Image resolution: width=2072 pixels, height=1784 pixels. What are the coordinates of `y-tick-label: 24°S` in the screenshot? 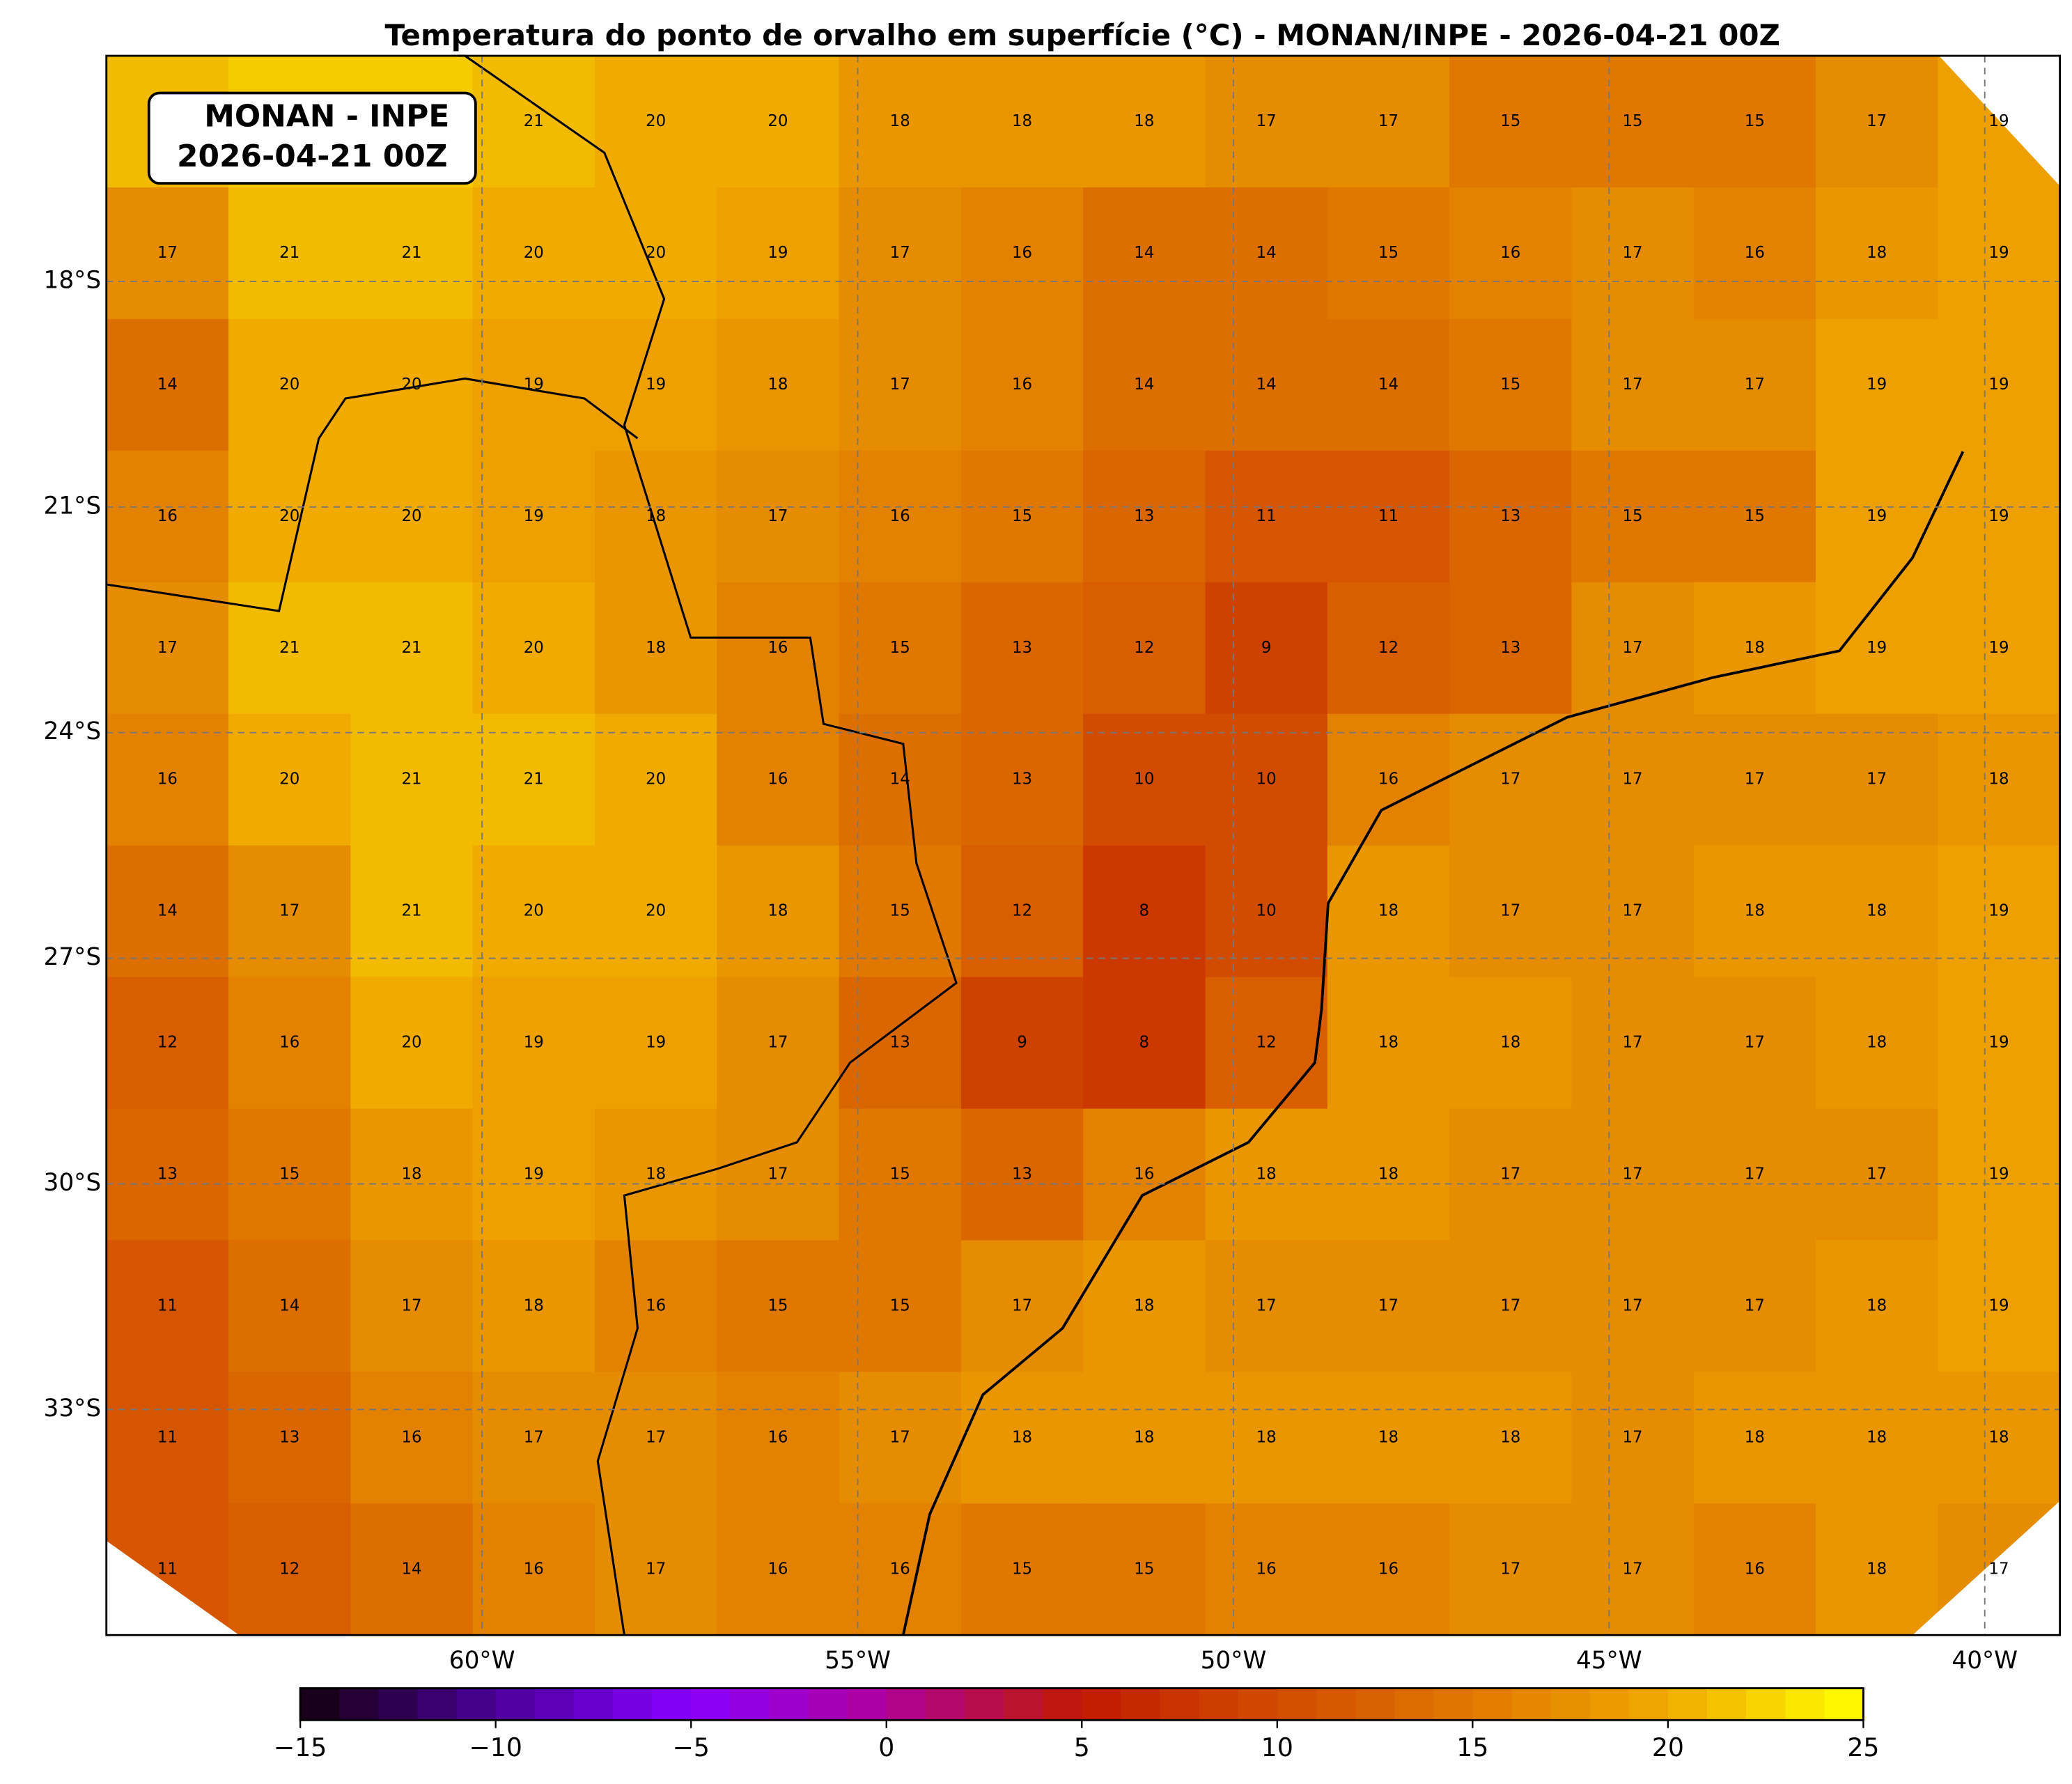 It's located at (73, 731).